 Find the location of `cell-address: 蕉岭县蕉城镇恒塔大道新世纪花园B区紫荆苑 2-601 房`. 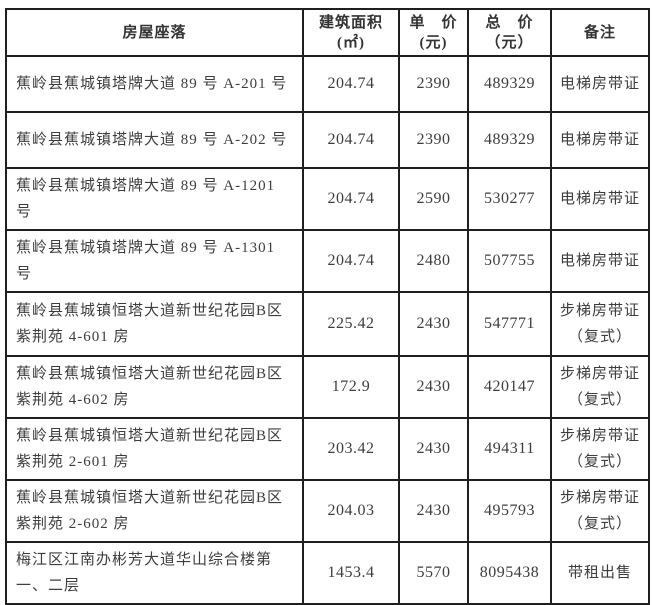

cell-address: 蕉岭县蕉城镇恒塔大道新世纪花园B区紫荆苑 2-601 房 is located at coordinates (154, 449).